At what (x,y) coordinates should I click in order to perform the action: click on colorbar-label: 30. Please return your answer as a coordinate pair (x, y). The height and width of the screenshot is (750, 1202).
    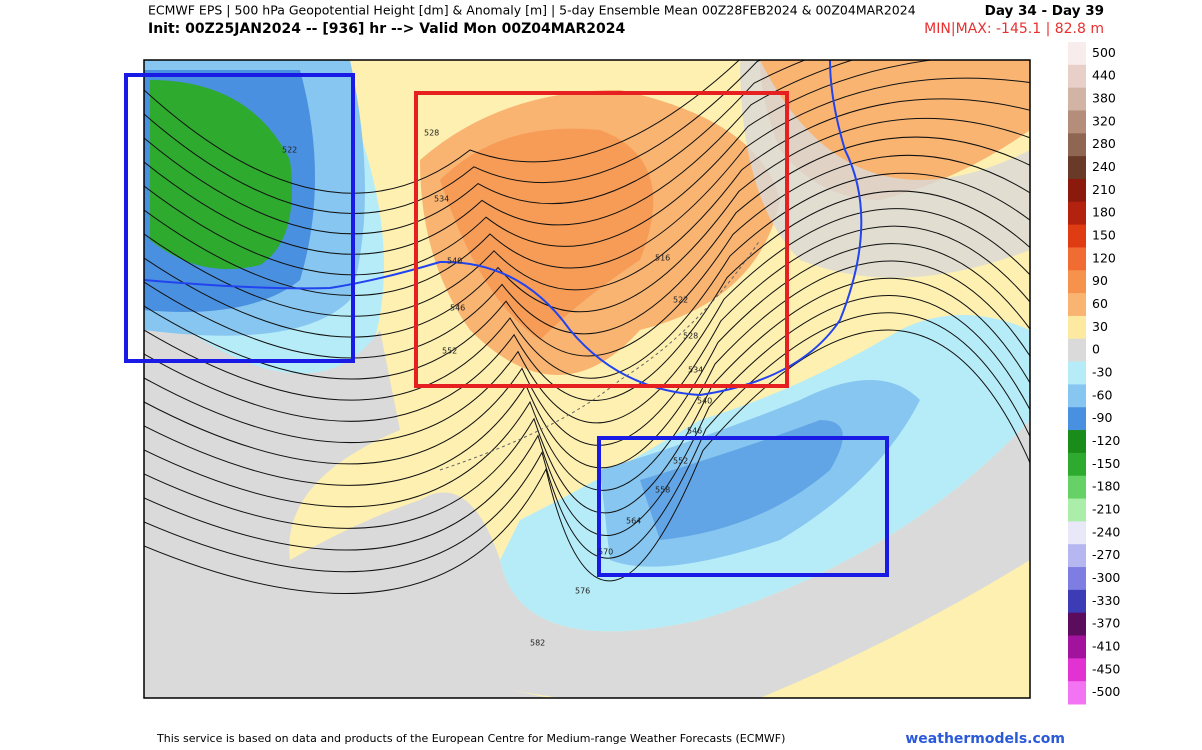
    Looking at the image, I should click on (1100, 326).